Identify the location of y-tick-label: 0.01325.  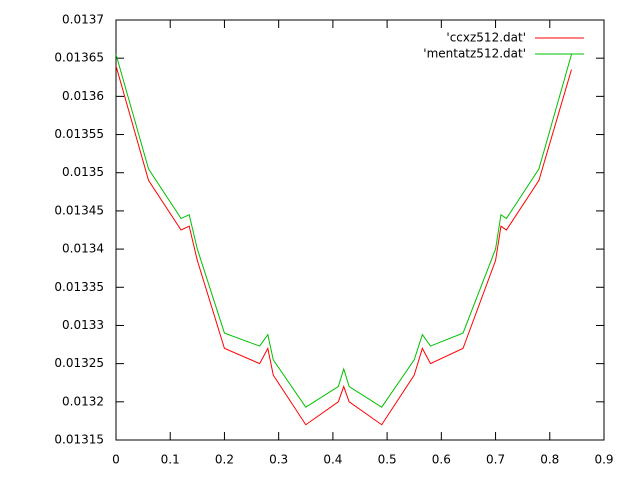
(79, 363).